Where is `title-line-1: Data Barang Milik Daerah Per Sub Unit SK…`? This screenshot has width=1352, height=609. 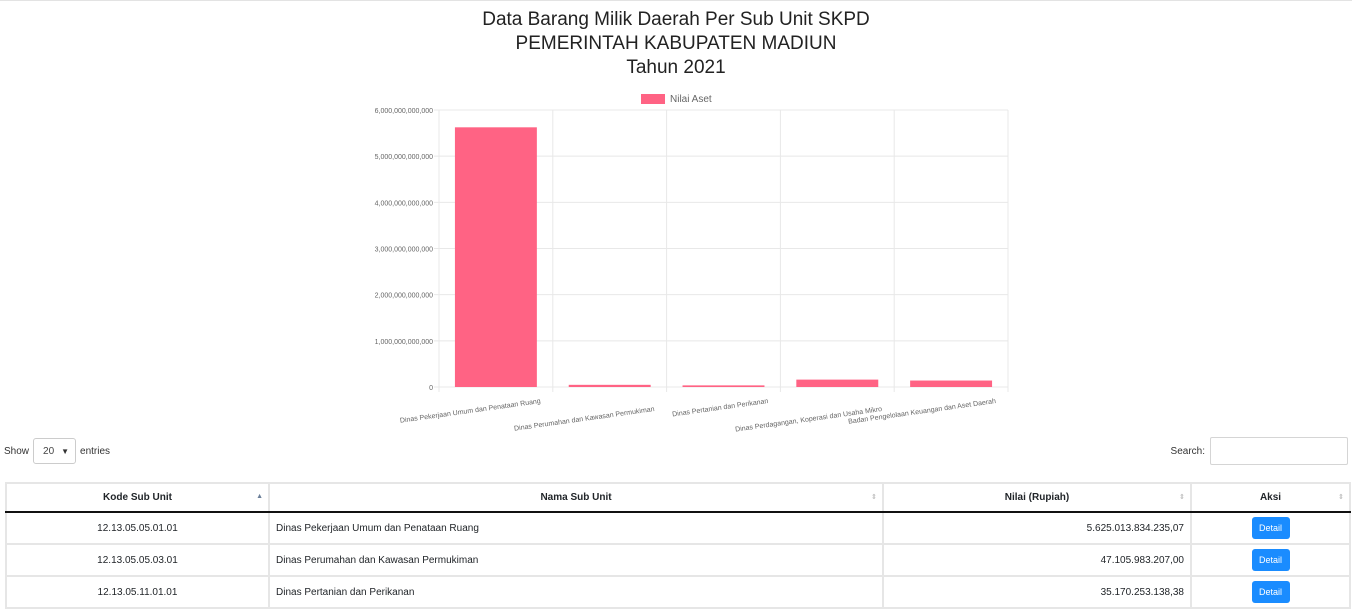
title-line-1: Data Barang Milik Daerah Per Sub Unit SK… is located at coordinates (676, 19).